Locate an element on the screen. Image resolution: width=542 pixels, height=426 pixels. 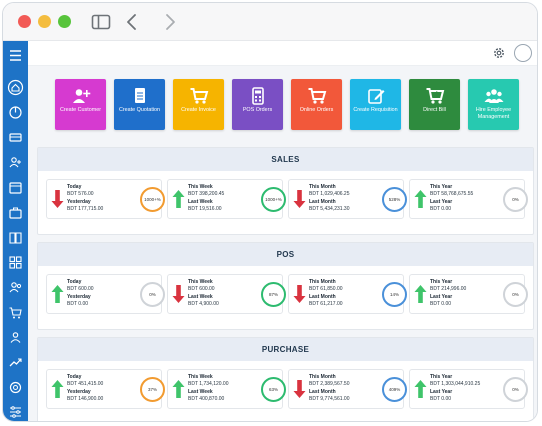
cart-add-icon is located at coordinates (435, 96).